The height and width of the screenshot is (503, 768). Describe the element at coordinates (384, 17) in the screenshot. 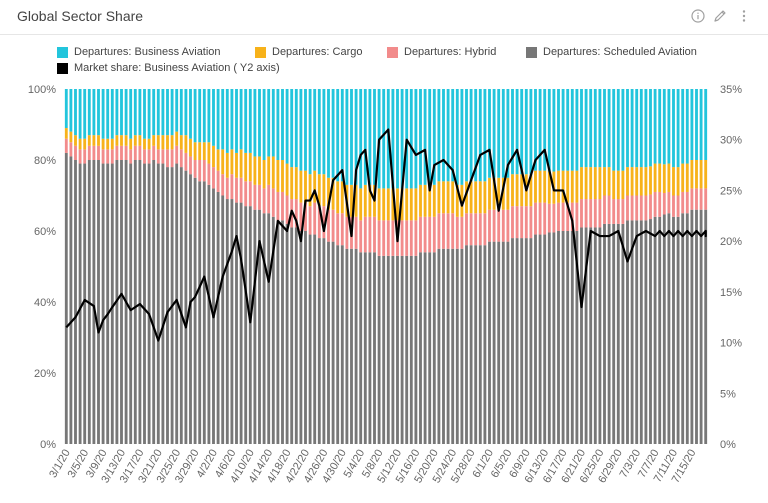

I see `panel-header: Global Sector Share` at that location.